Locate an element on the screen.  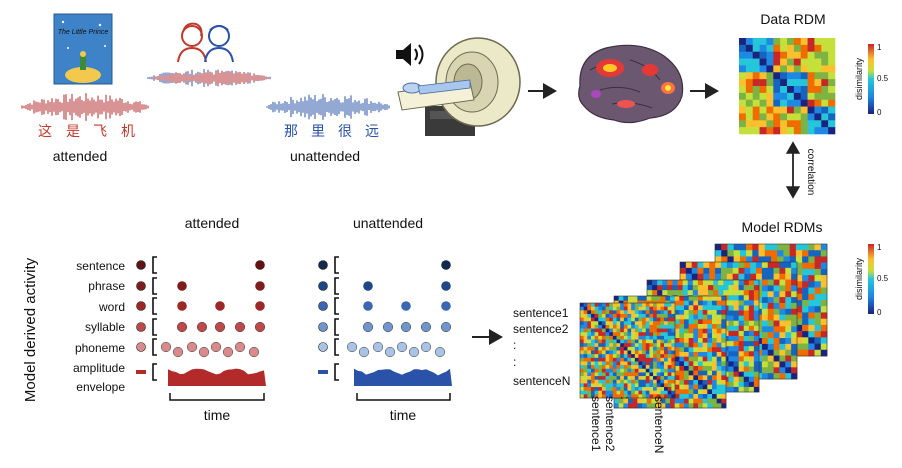
model-rdm-colorbar: 1 0.5 0 disimilarity is located at coordinates (871, 280).